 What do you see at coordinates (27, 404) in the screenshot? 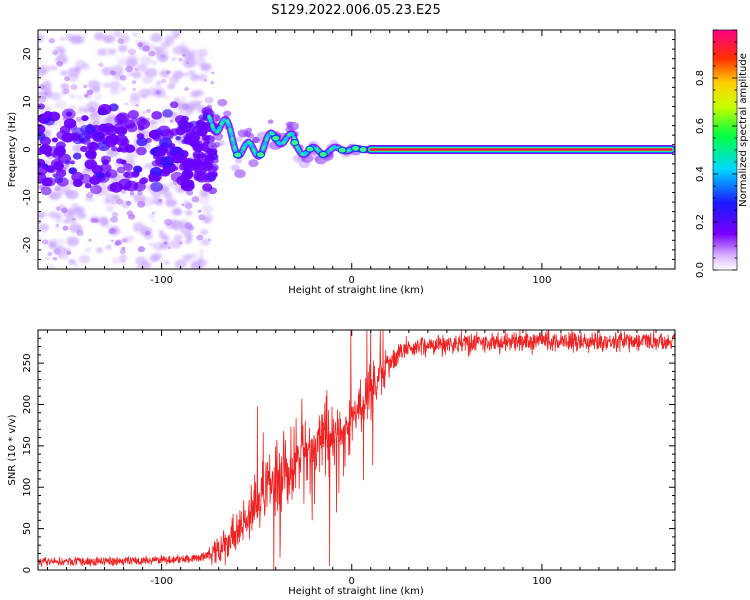
I see `y-tick-label: 200` at bounding box center [27, 404].